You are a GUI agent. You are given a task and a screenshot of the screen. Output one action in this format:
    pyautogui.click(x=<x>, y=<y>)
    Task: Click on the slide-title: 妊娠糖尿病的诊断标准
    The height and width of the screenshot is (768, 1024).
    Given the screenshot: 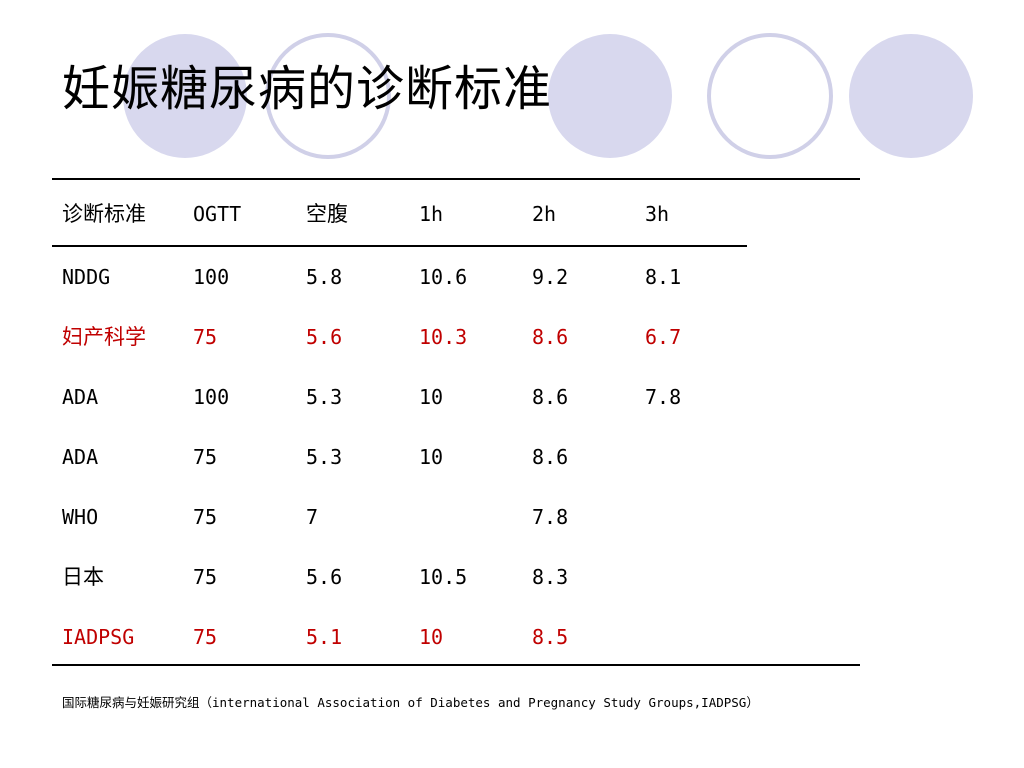 What is the action you would take?
    pyautogui.click(x=307, y=89)
    